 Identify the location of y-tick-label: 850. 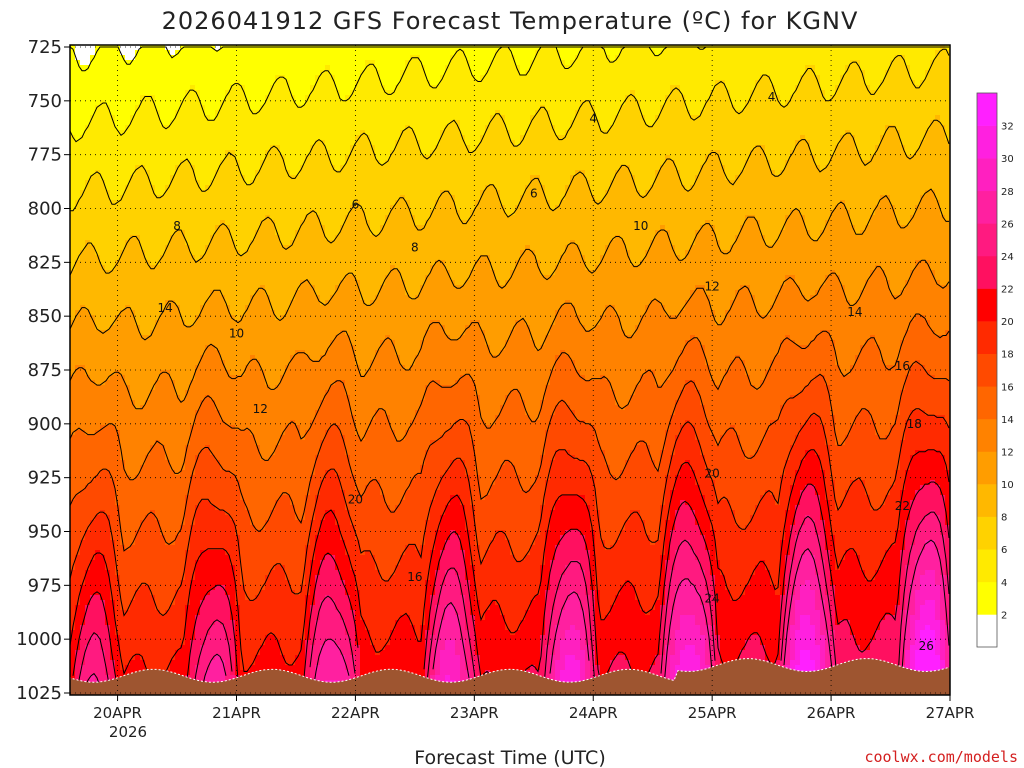
(45, 316).